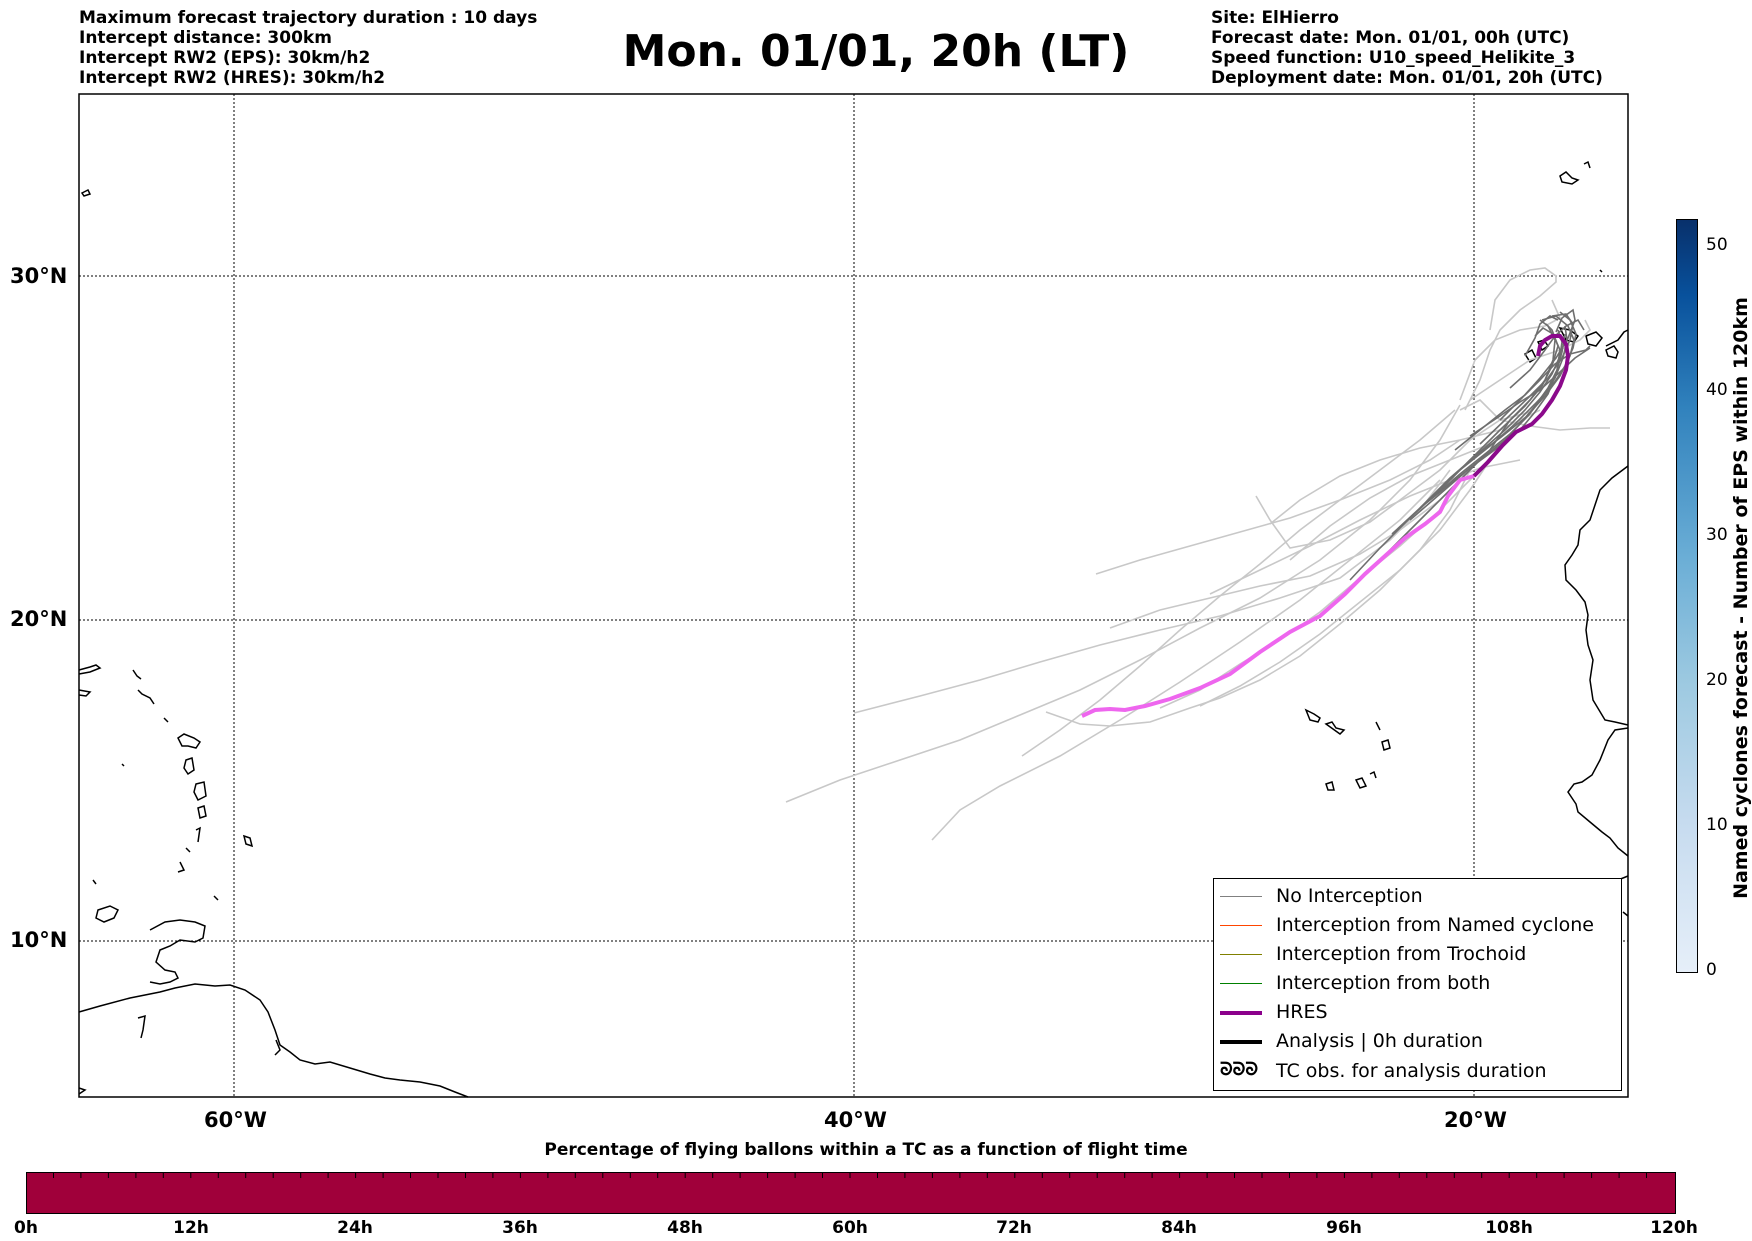  I want to click on flight-time-colorbar, so click(851, 1193).